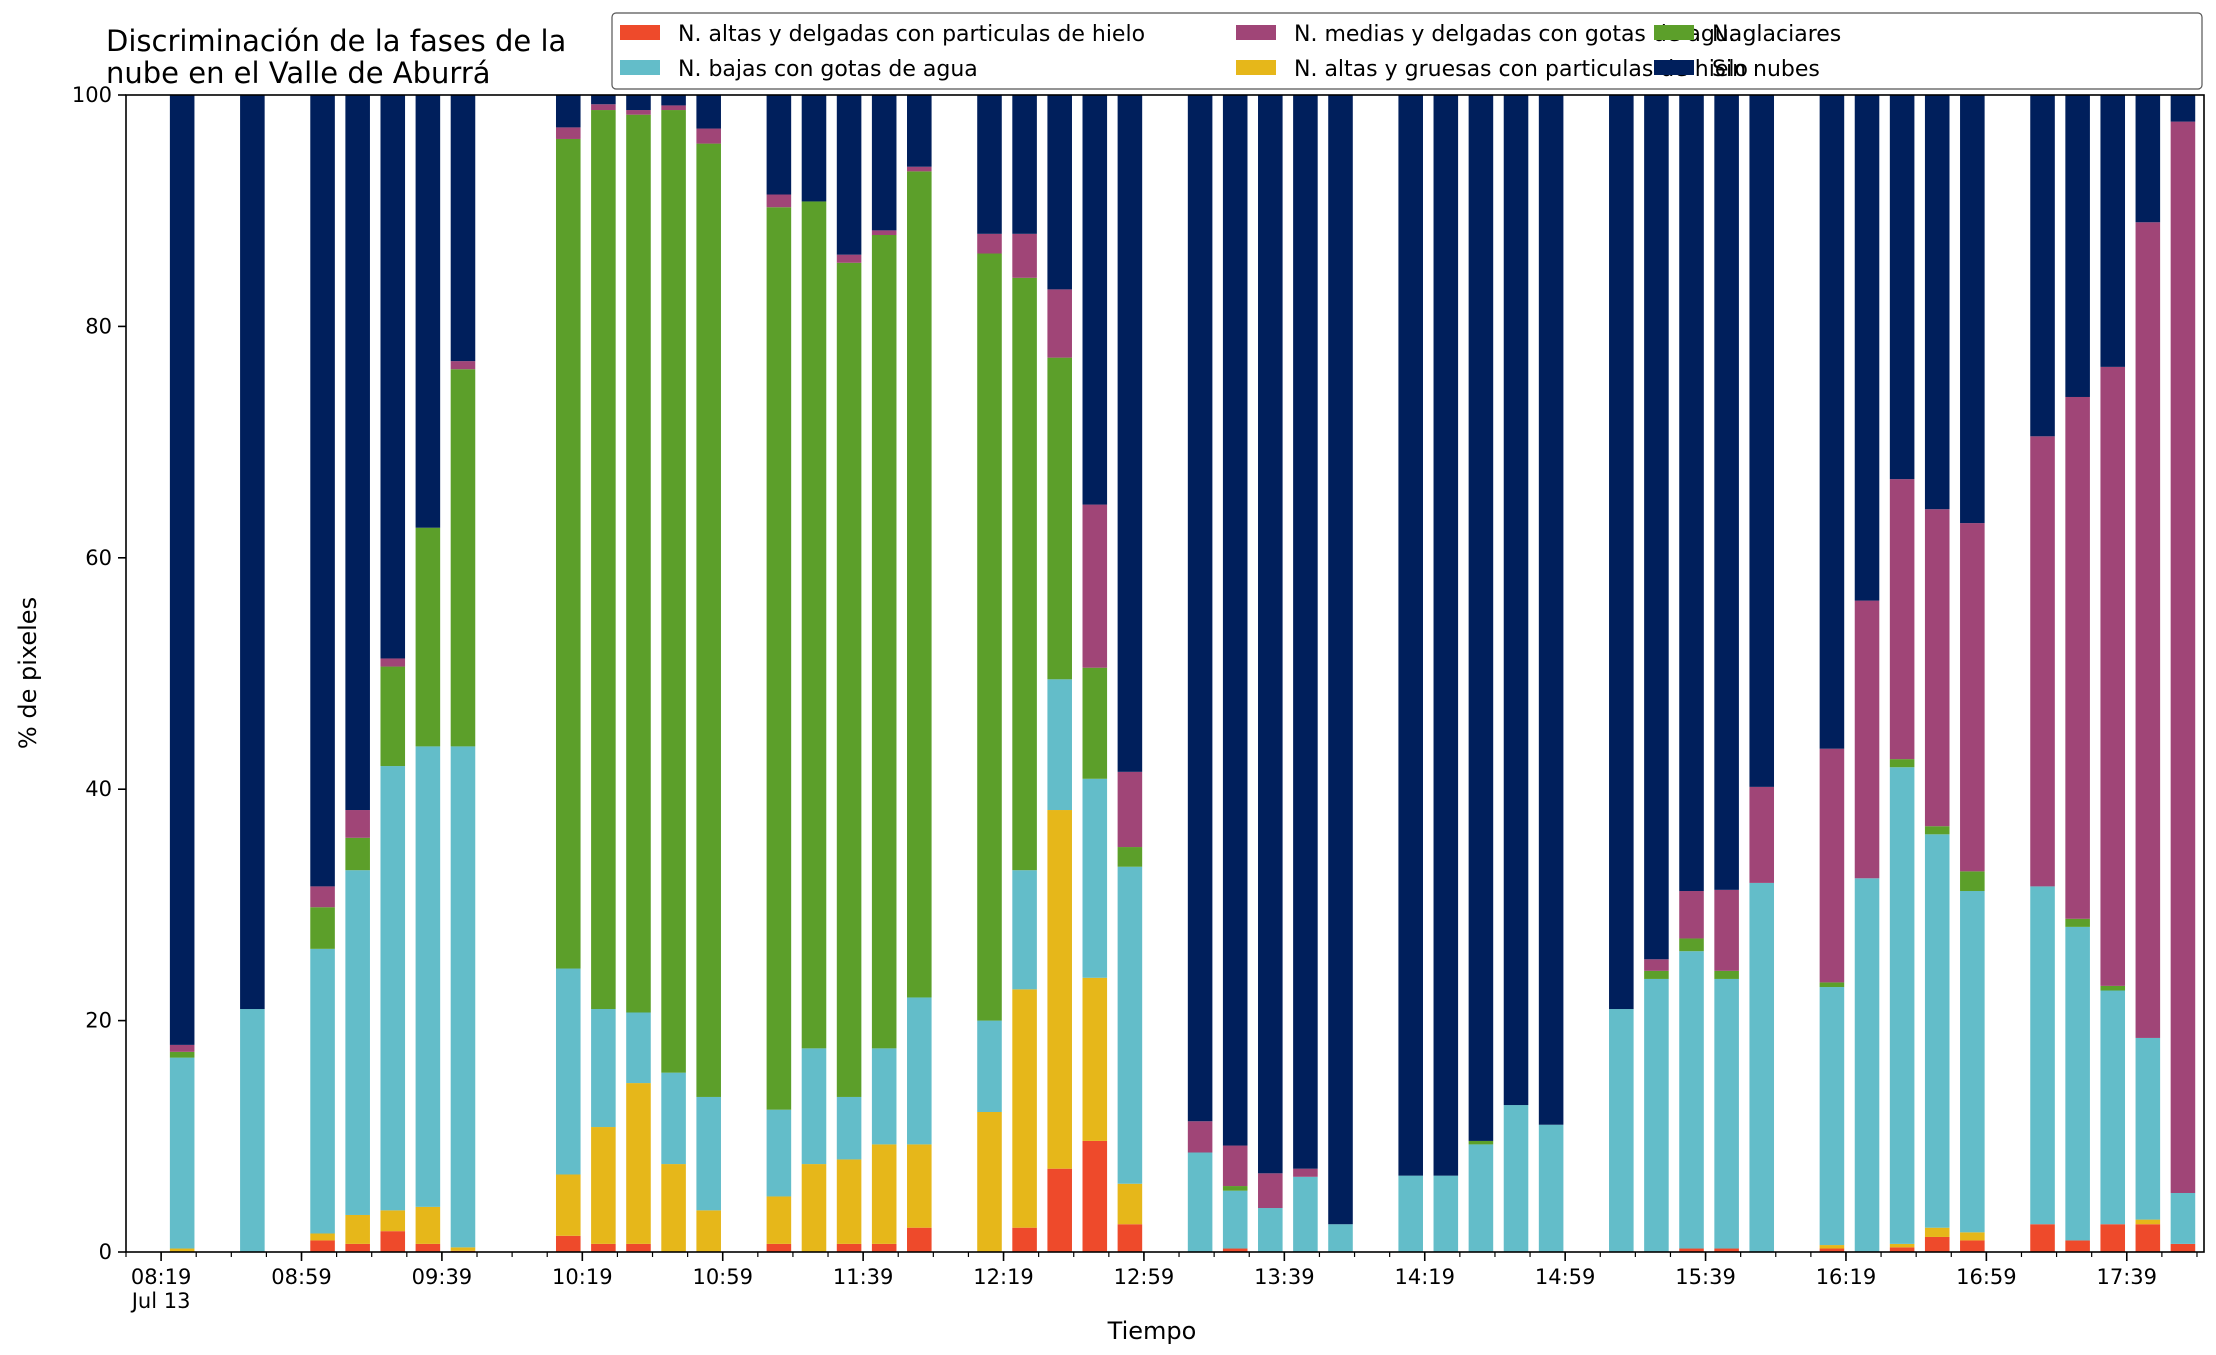 This screenshot has height=1355, width=2216. I want to click on x-tick-label-12: 16:19, so click(1846, 1277).